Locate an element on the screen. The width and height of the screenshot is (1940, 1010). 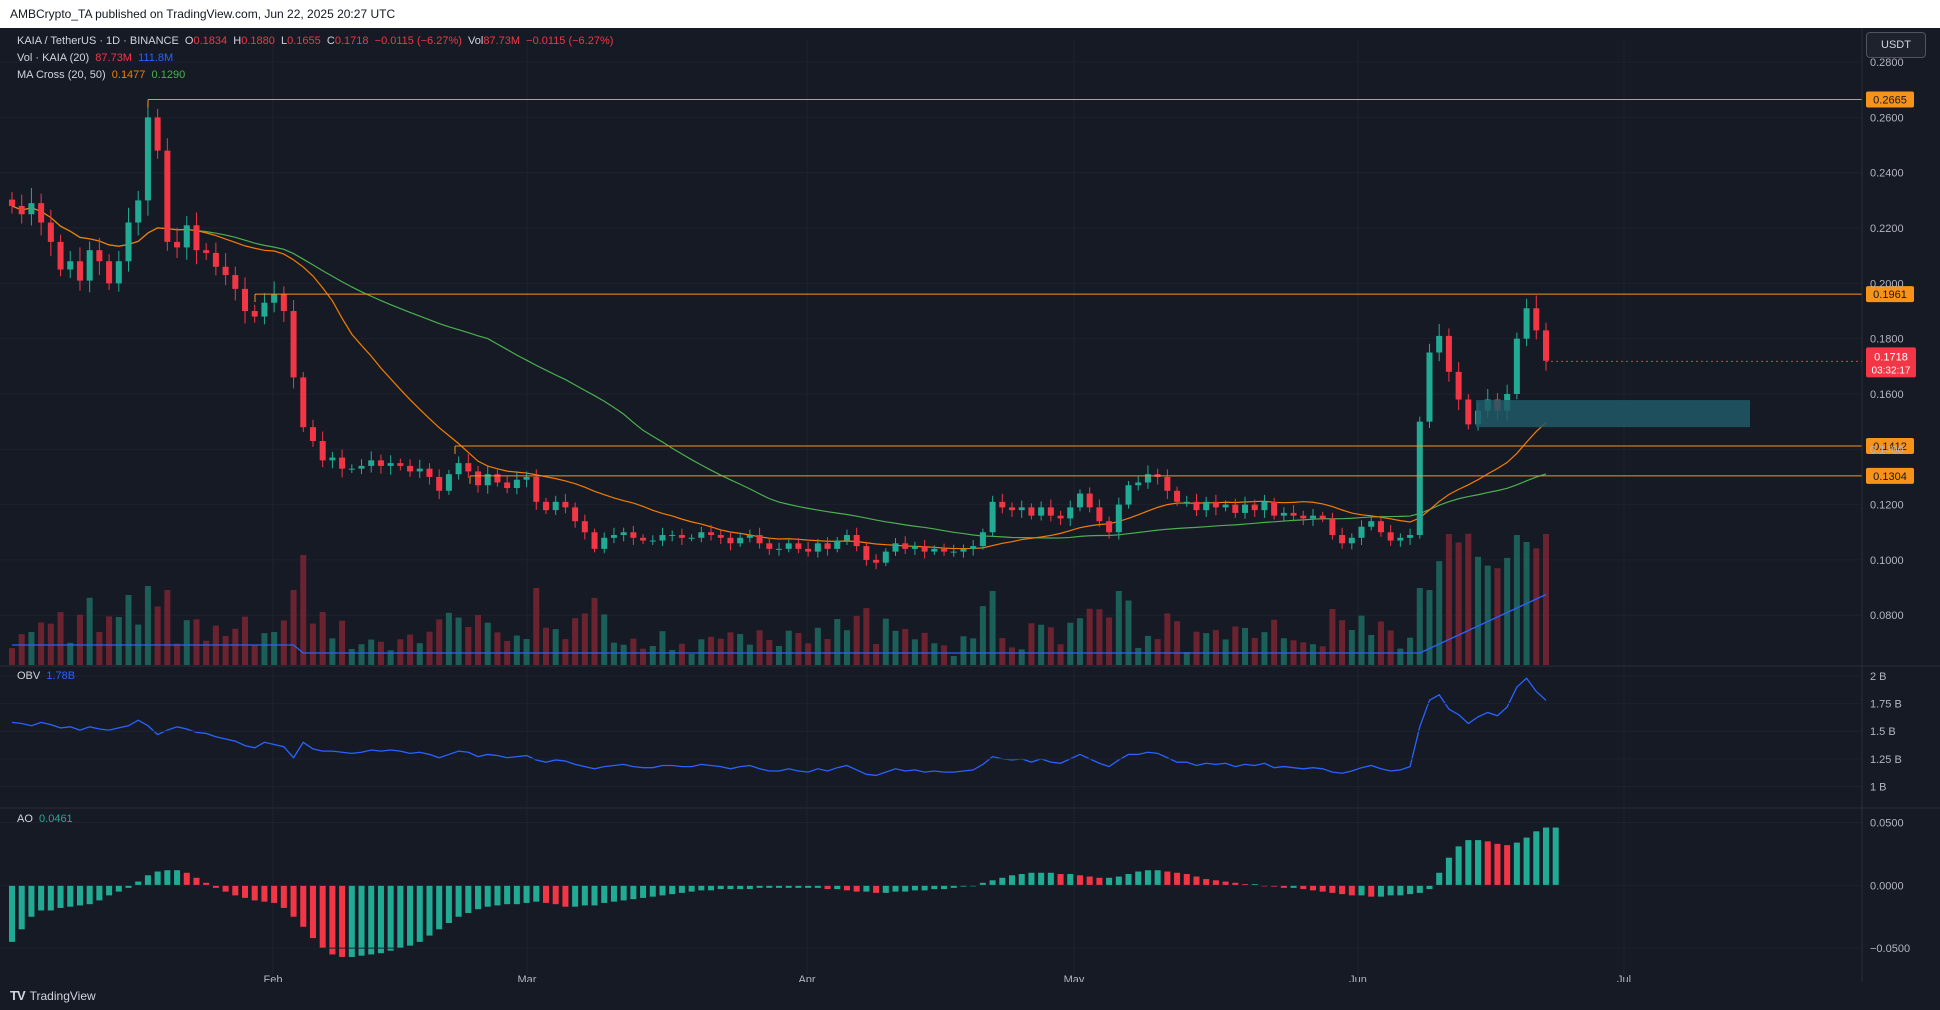
legend-c-label: C is located at coordinates (330, 41).